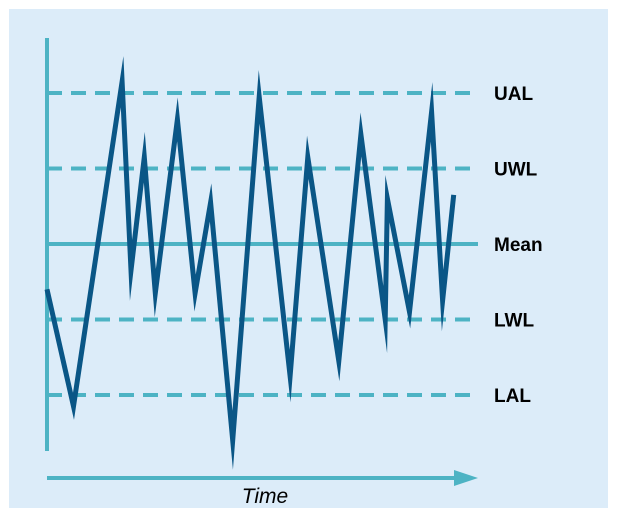  What do you see at coordinates (262, 478) in the screenshot?
I see `time-axis-arrow` at bounding box center [262, 478].